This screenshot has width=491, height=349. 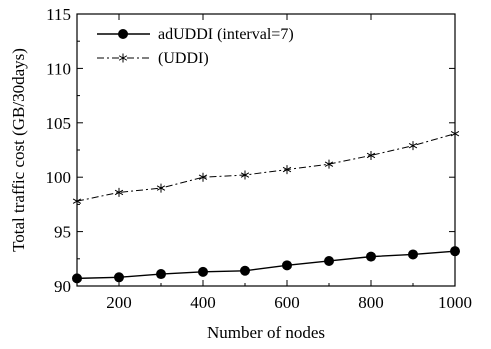 What do you see at coordinates (62, 232) in the screenshot?
I see `y-tick-label: 95` at bounding box center [62, 232].